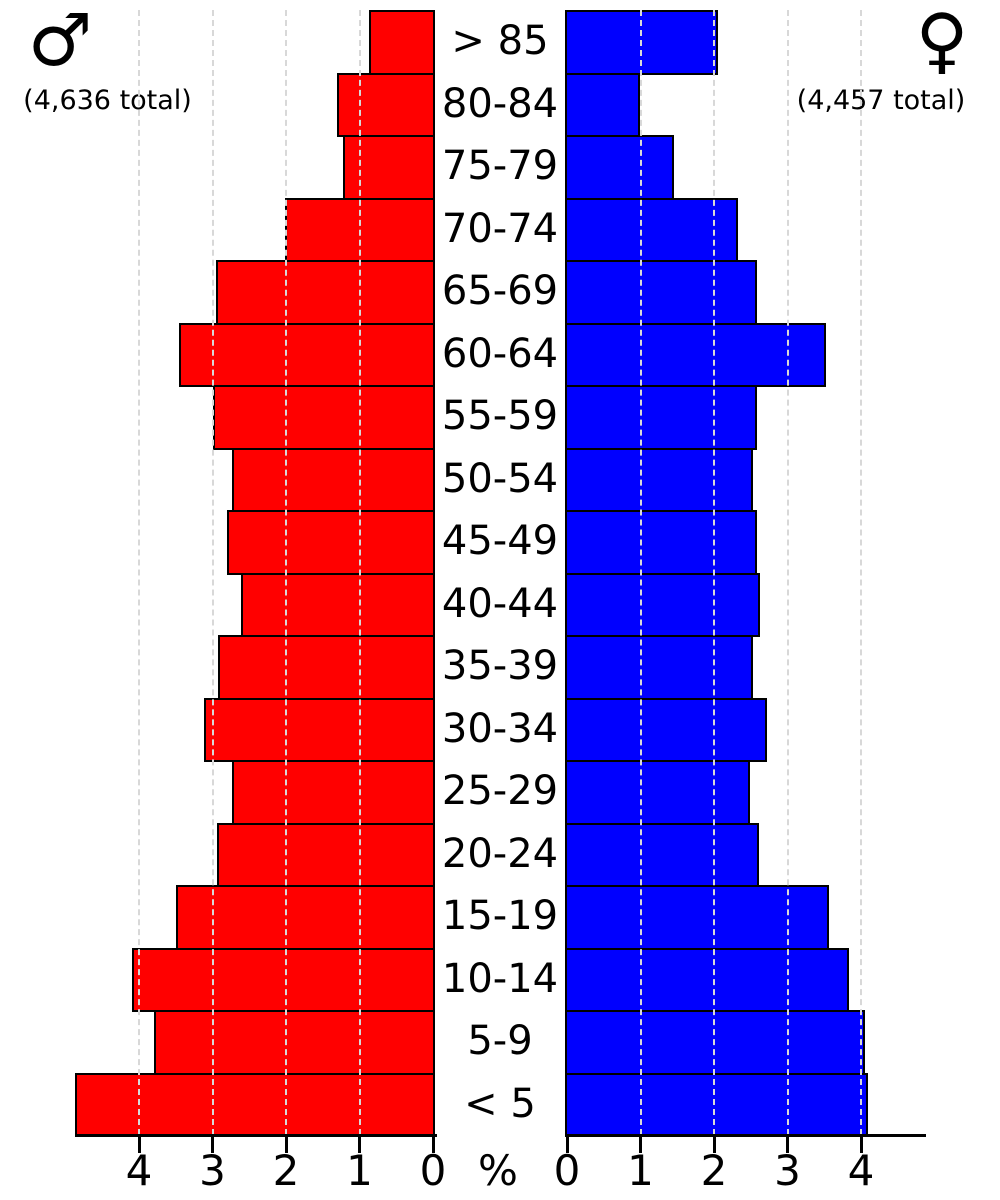 This screenshot has width=1000, height=1200. I want to click on x-tick-left-0-mark, so click(433, 1145).